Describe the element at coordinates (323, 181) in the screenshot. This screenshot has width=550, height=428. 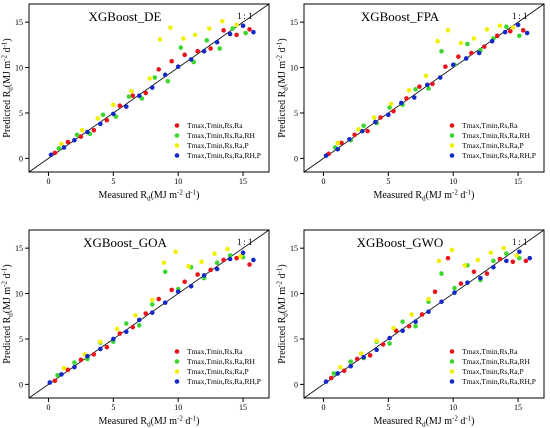
I see `x-tick-label: 0` at that location.